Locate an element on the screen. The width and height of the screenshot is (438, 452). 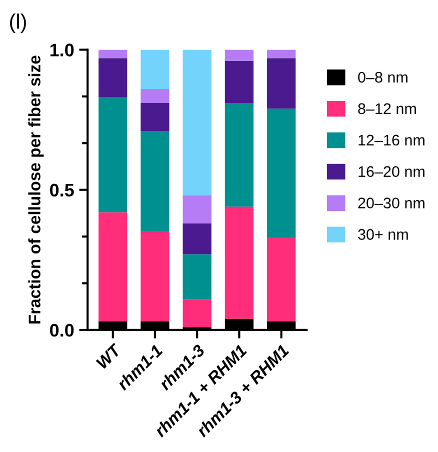
y-tick-label: 0.0 is located at coordinates (62, 330).